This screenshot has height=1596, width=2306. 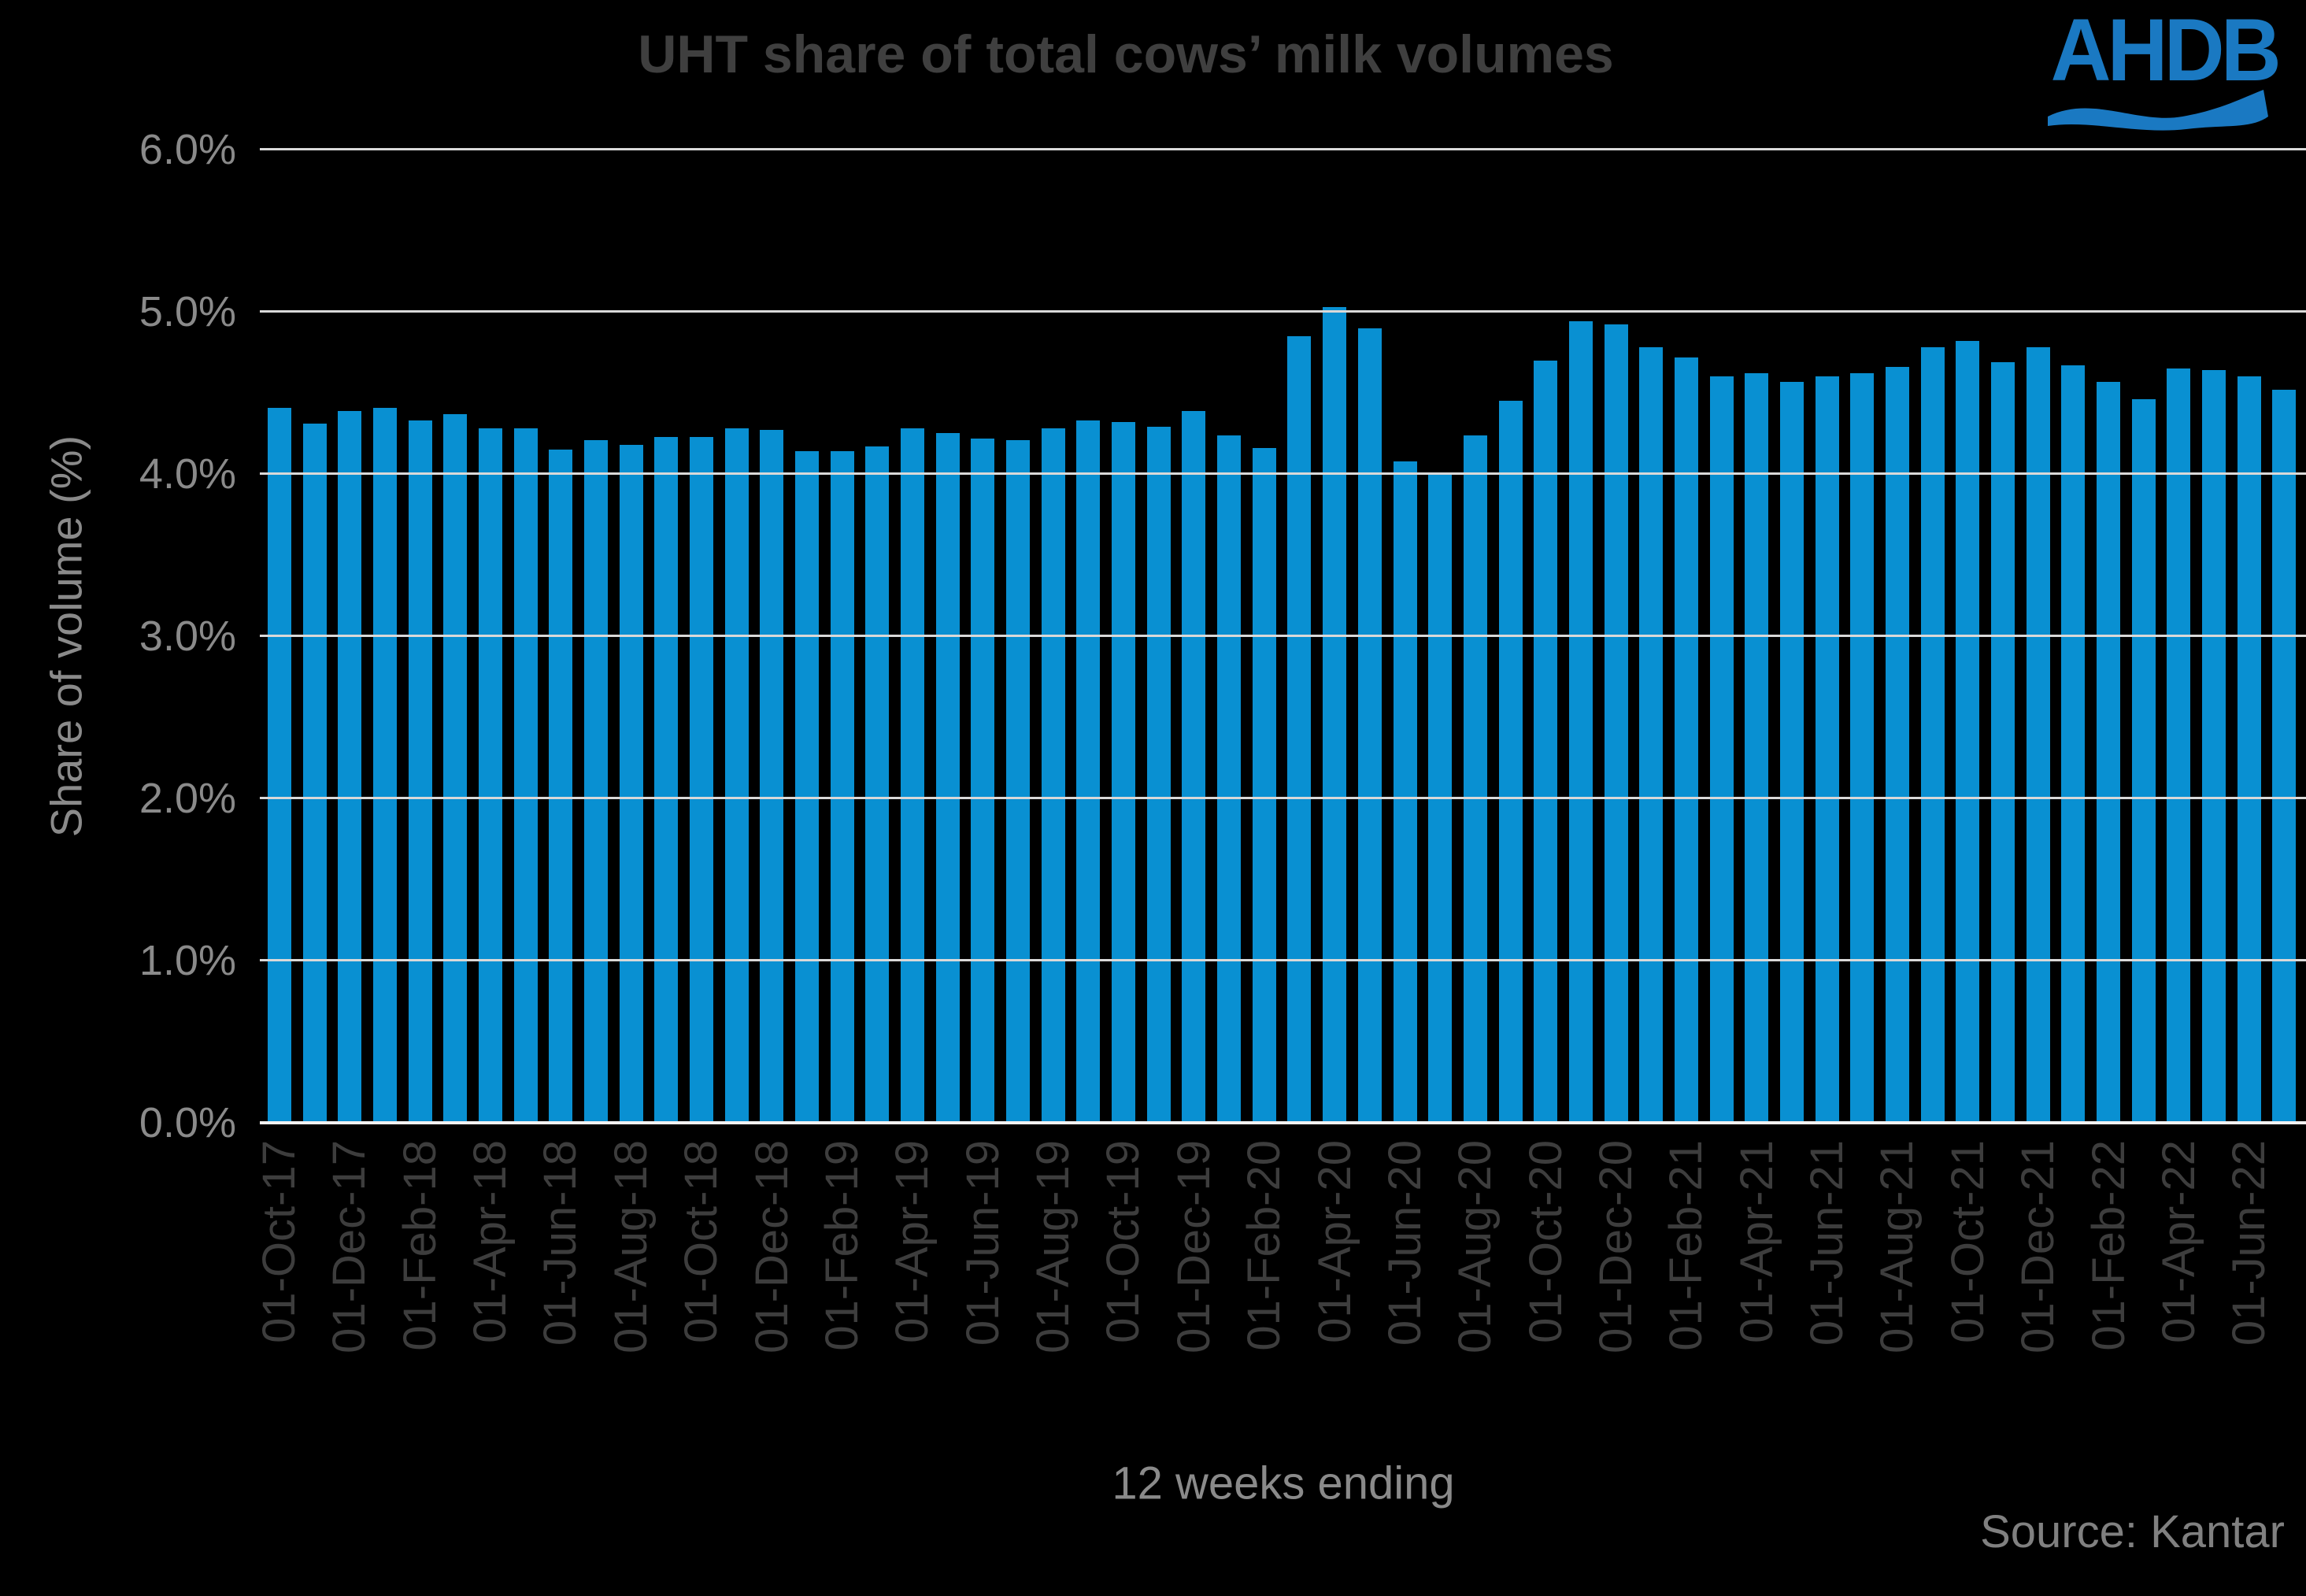 I want to click on x-tick-label: 01-Oct-19, so click(x=1123, y=1241).